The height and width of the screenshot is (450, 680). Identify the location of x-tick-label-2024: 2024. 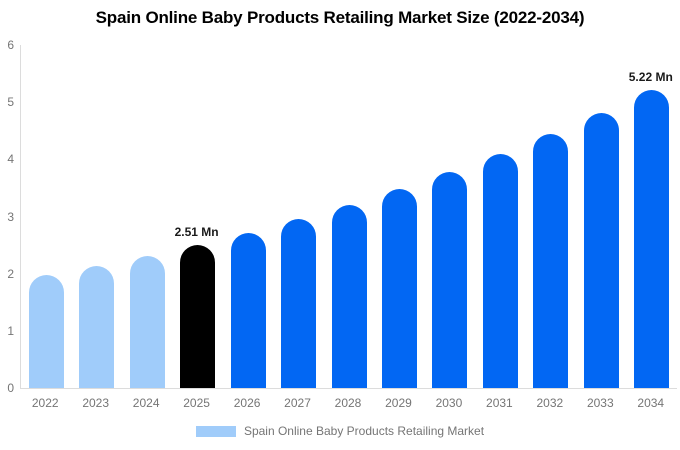
(146, 403).